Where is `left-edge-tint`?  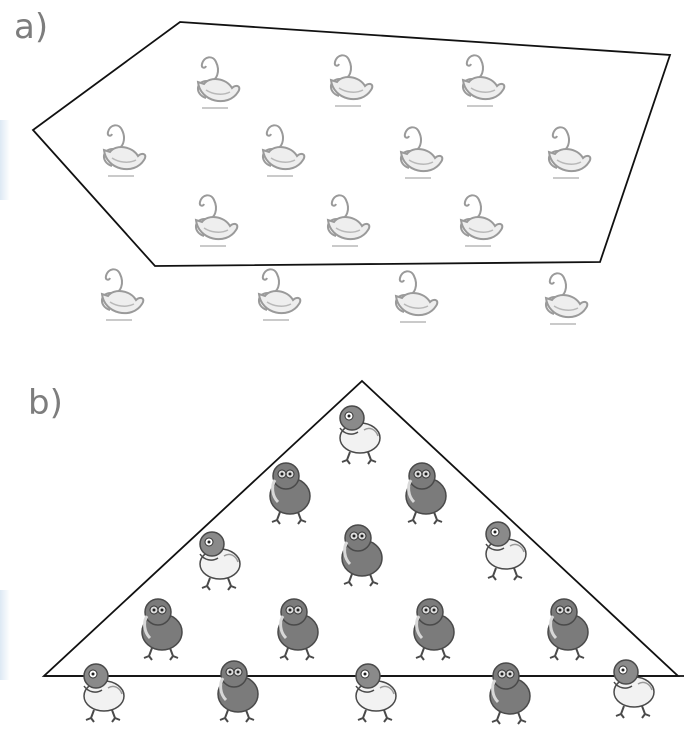
left-edge-tint is located at coordinates (5, 160).